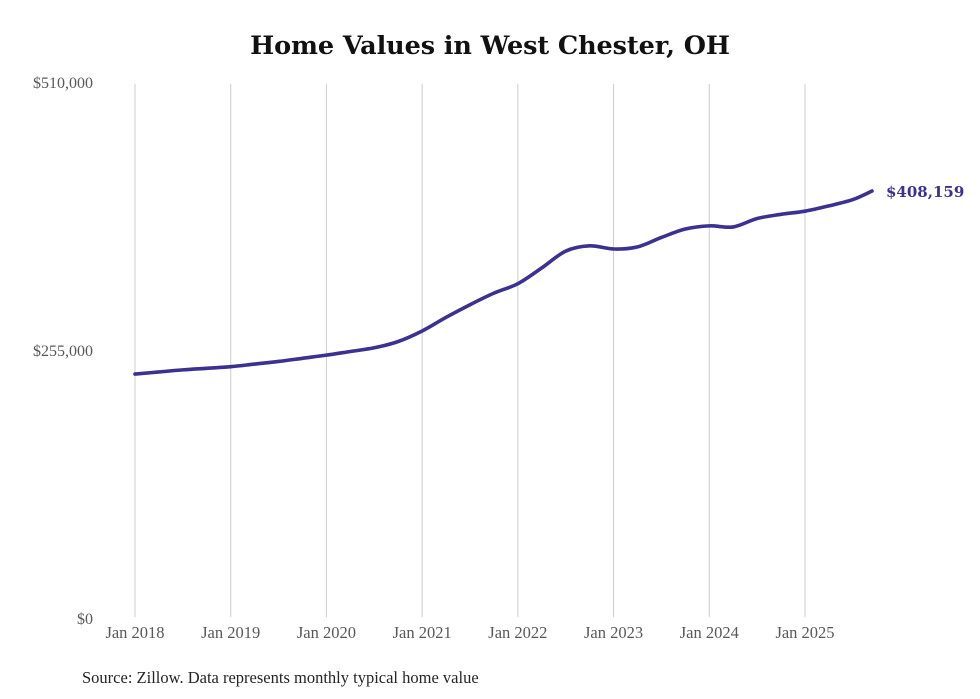 The width and height of the screenshot is (980, 699). I want to click on y-axis-tick-0: $0, so click(85, 619).